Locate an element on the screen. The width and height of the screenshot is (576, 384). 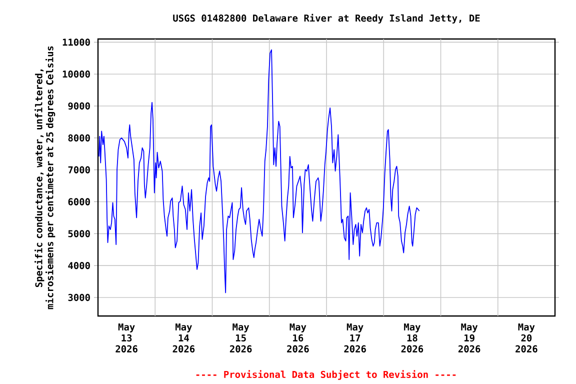
y-tick-label: 8000 is located at coordinates (79, 138).